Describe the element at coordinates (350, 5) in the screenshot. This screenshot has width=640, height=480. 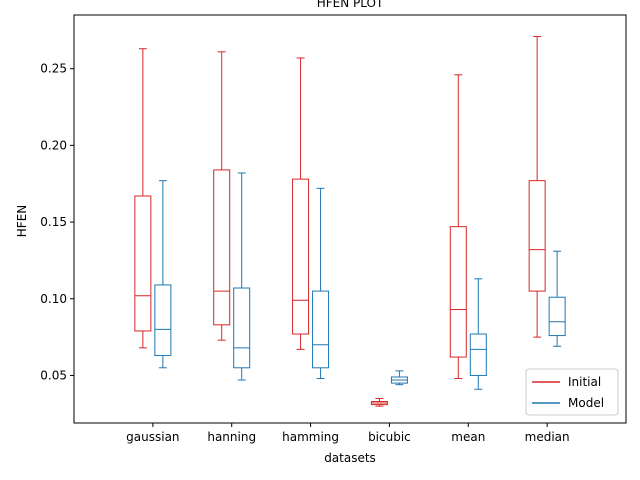
I see `chart-title: HFEN PLOT` at that location.